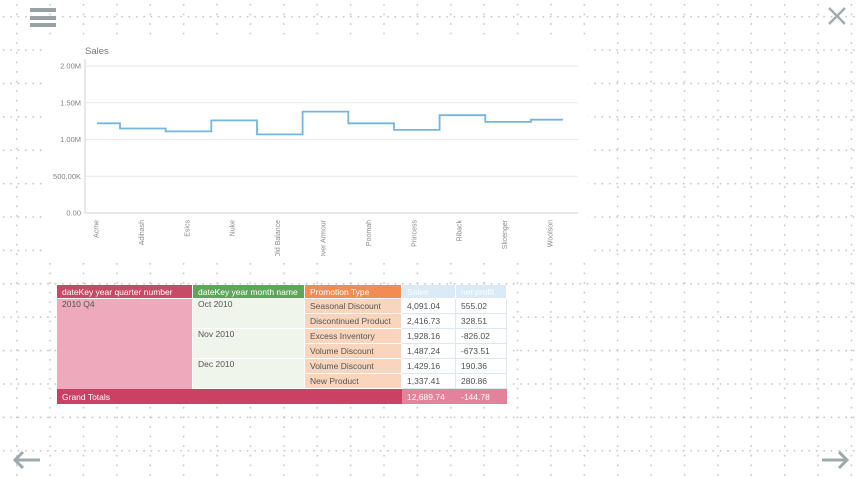  I want to click on close-icon, so click(837, 16).